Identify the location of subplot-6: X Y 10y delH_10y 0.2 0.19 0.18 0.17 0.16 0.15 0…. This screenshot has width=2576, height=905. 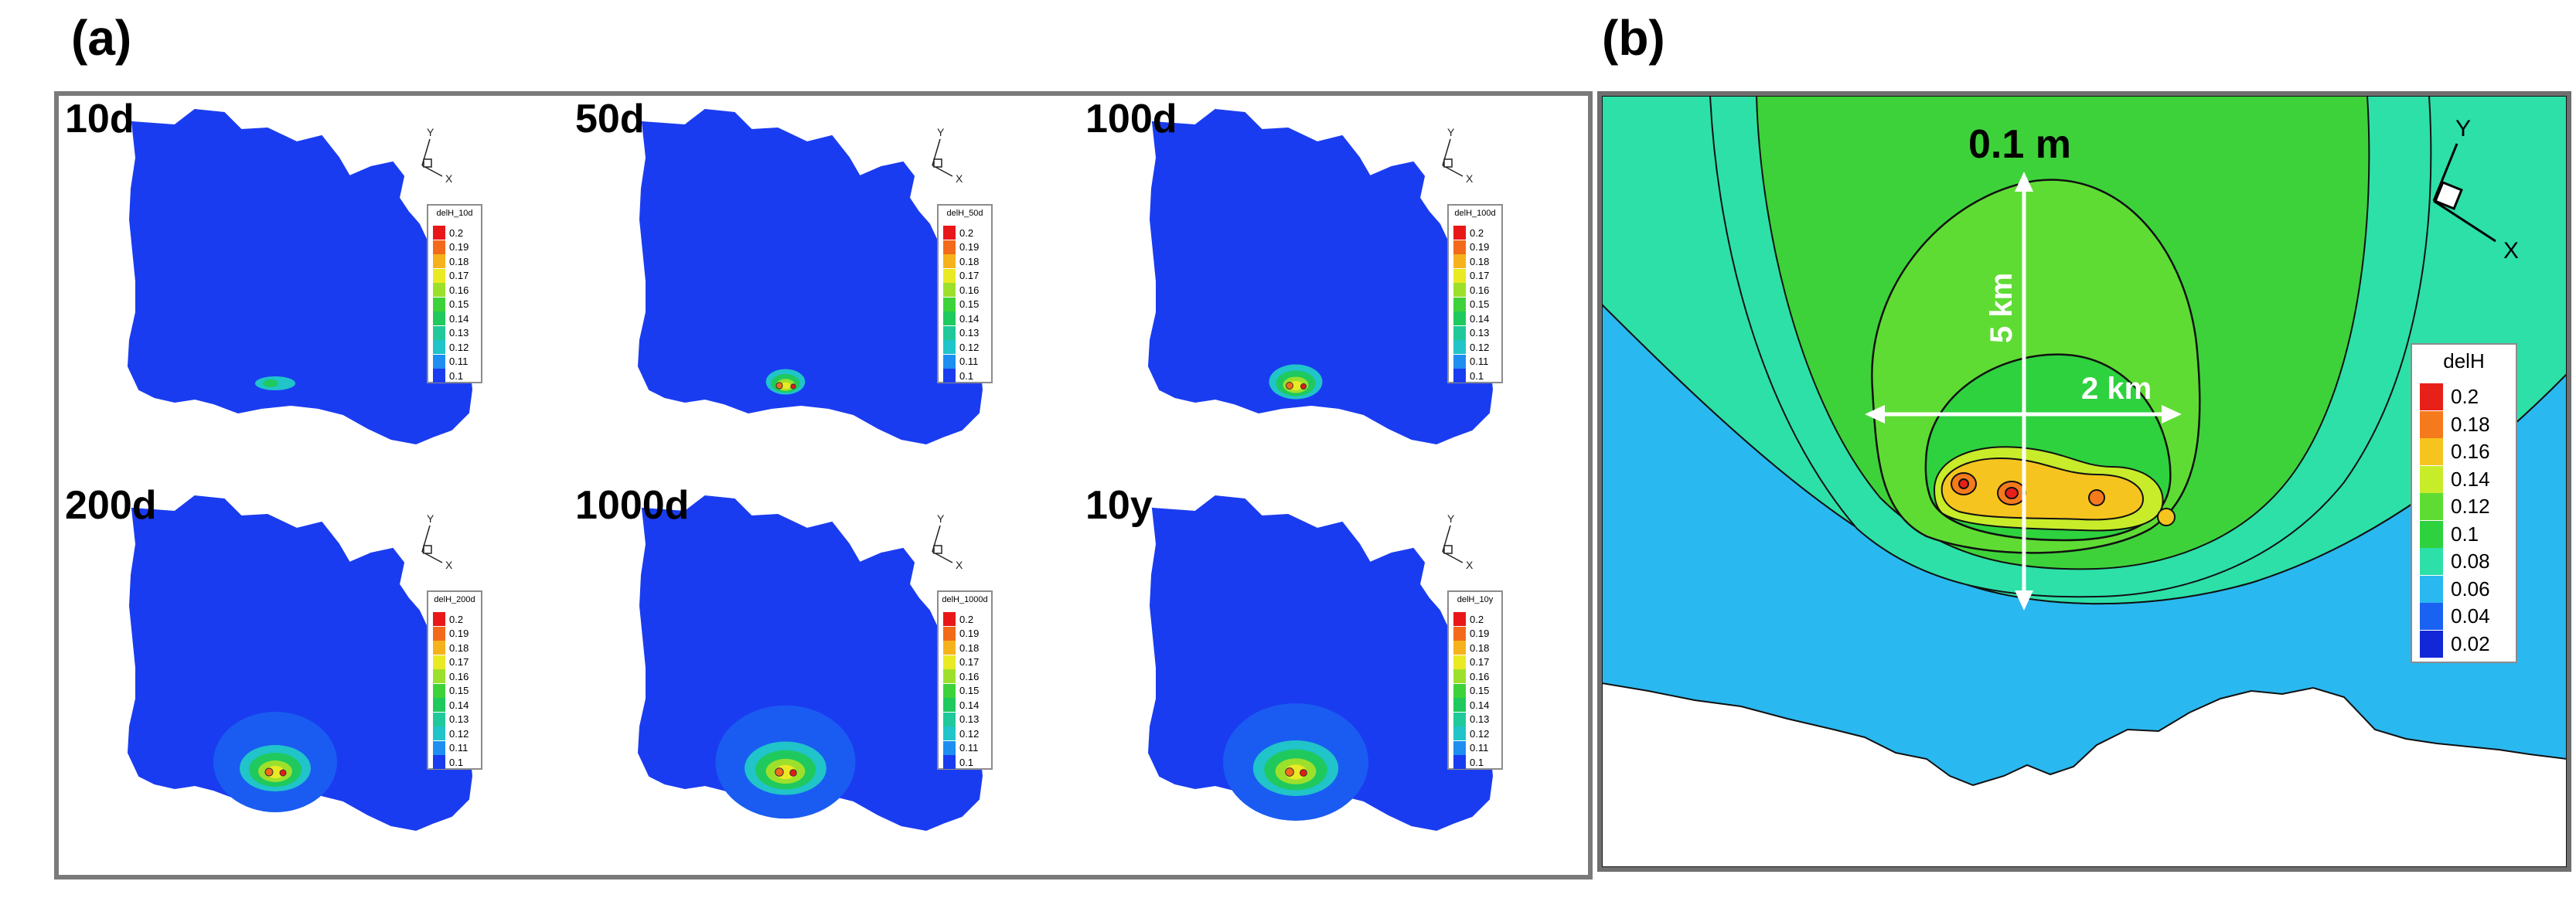
(1333, 679).